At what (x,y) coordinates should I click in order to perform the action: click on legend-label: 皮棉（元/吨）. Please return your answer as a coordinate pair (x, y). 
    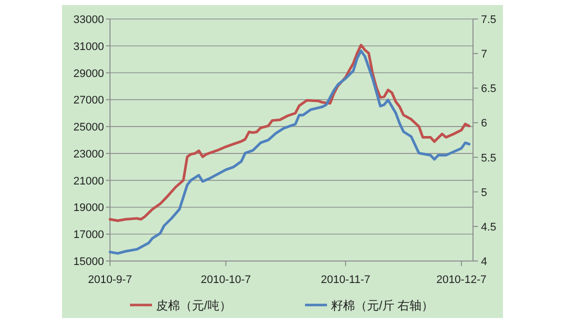
    Looking at the image, I should click on (194, 305).